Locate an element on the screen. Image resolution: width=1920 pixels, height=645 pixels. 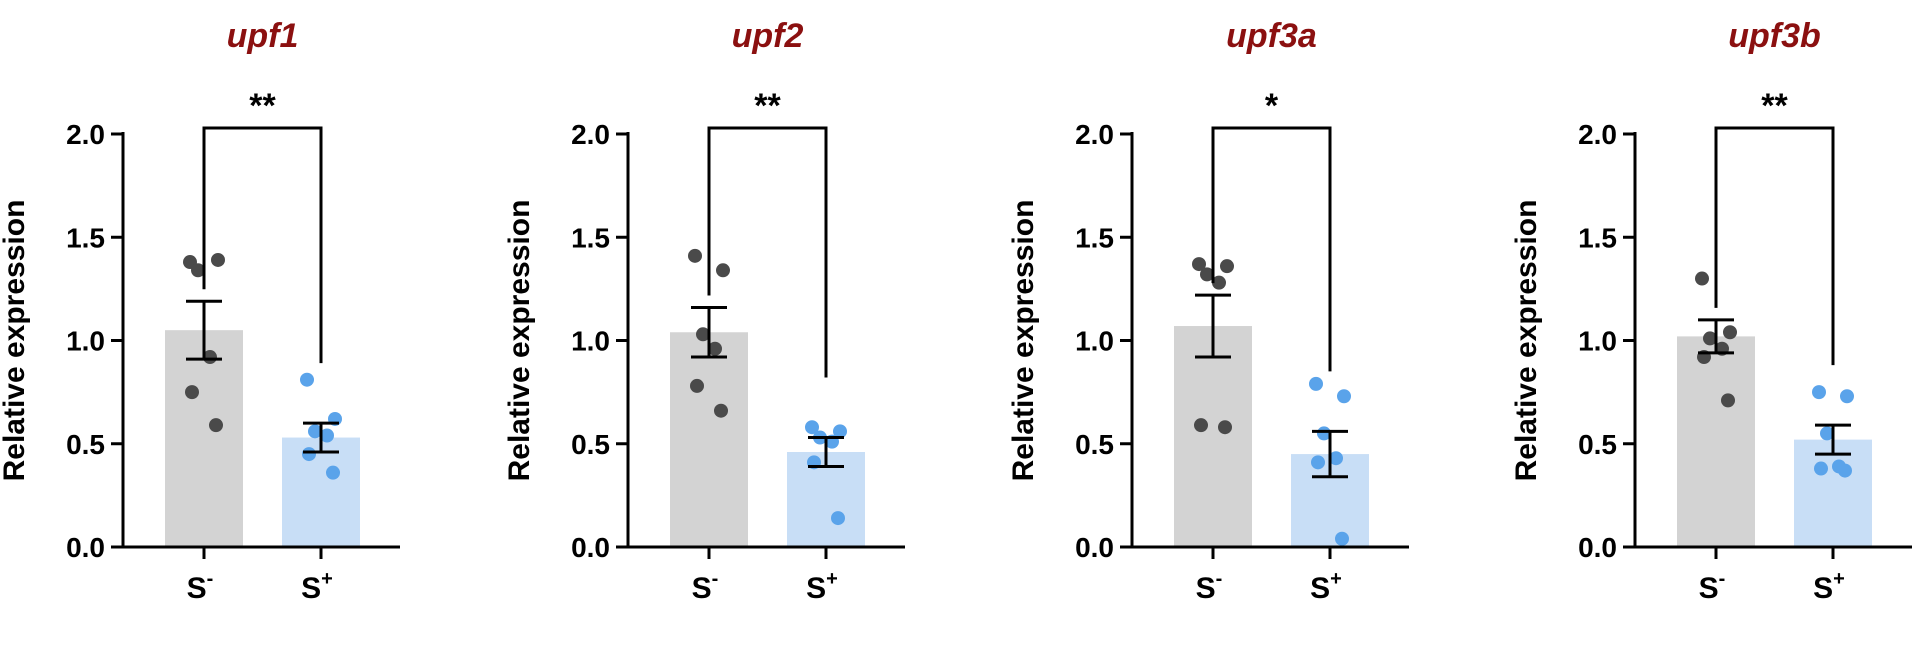
chart-title: upf2 is located at coordinates (768, 36).